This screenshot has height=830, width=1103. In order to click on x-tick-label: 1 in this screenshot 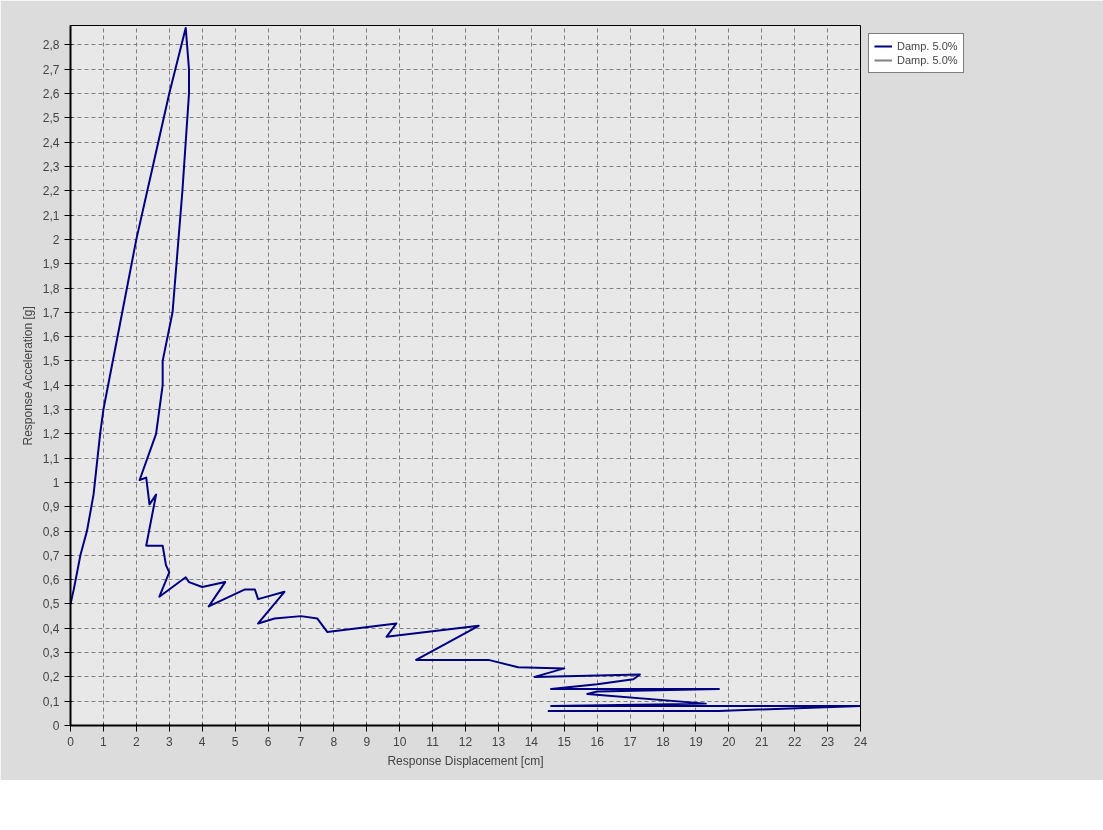, I will do `click(104, 741)`.